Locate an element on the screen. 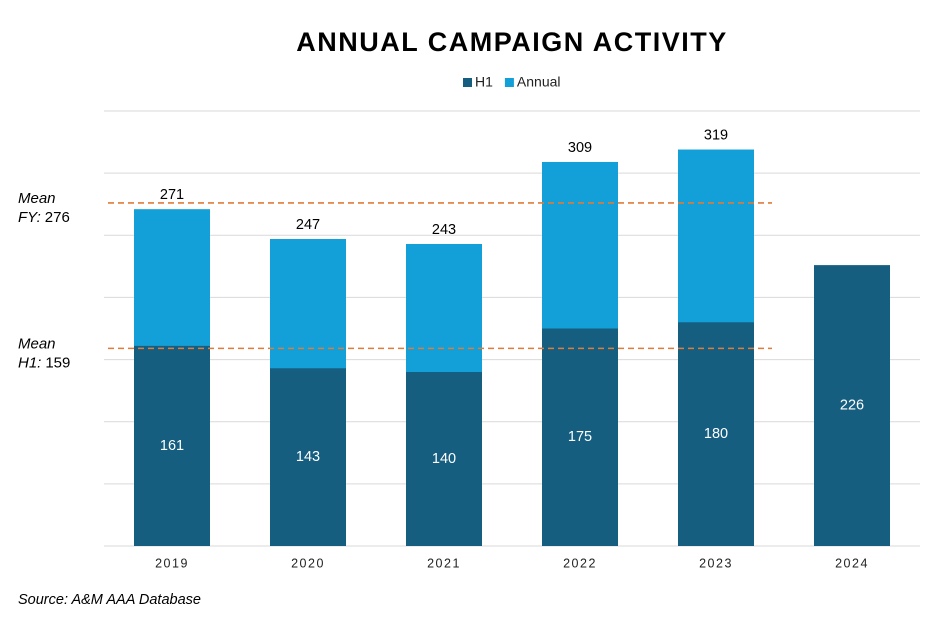 The image size is (951, 619). legend-label: H1 is located at coordinates (484, 82).